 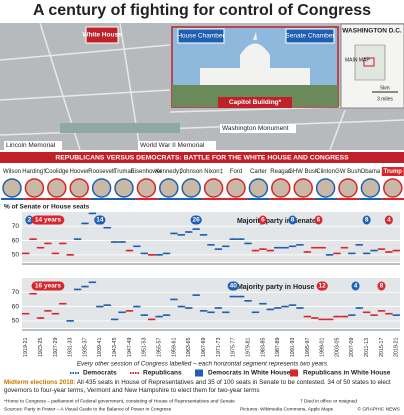 What do you see at coordinates (31, 145) in the screenshot?
I see `lincoln-memorial: Lincoln Memorial` at bounding box center [31, 145].